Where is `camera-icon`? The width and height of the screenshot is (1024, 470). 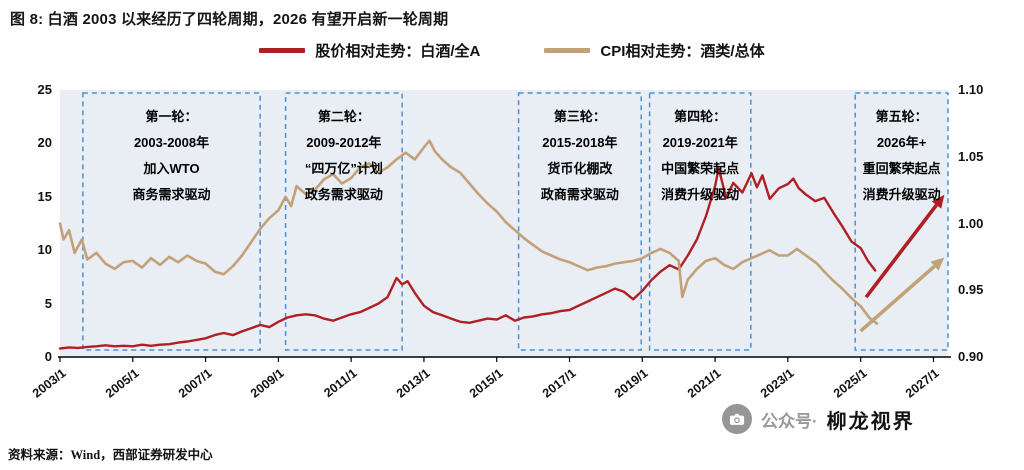 camera-icon is located at coordinates (737, 419).